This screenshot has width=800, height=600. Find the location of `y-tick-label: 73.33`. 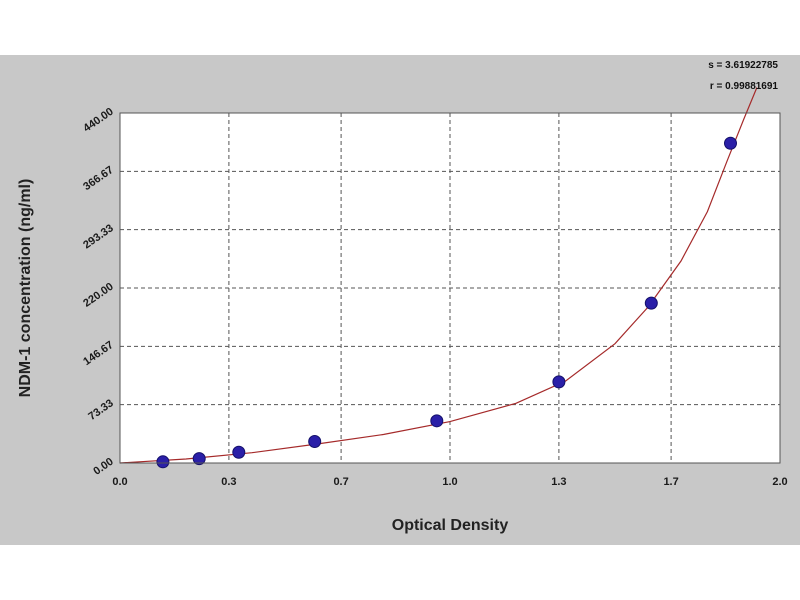

y-tick-label: 73.33 is located at coordinates (100, 410).